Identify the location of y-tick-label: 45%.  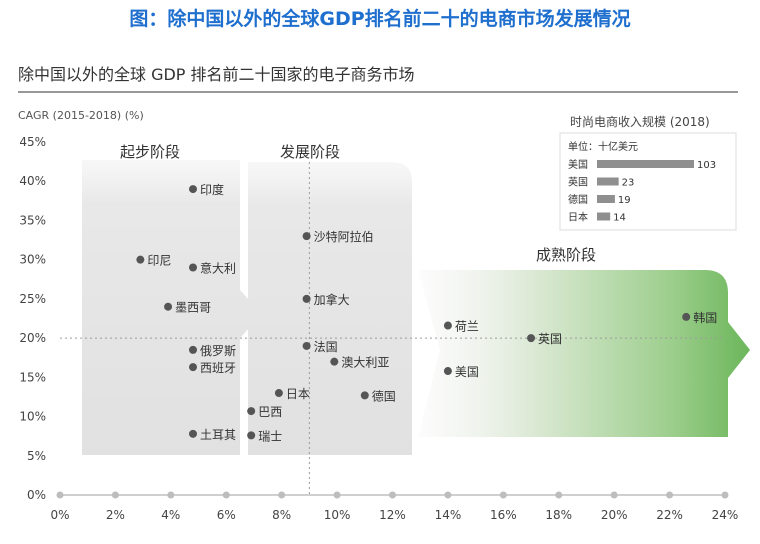
(32, 142).